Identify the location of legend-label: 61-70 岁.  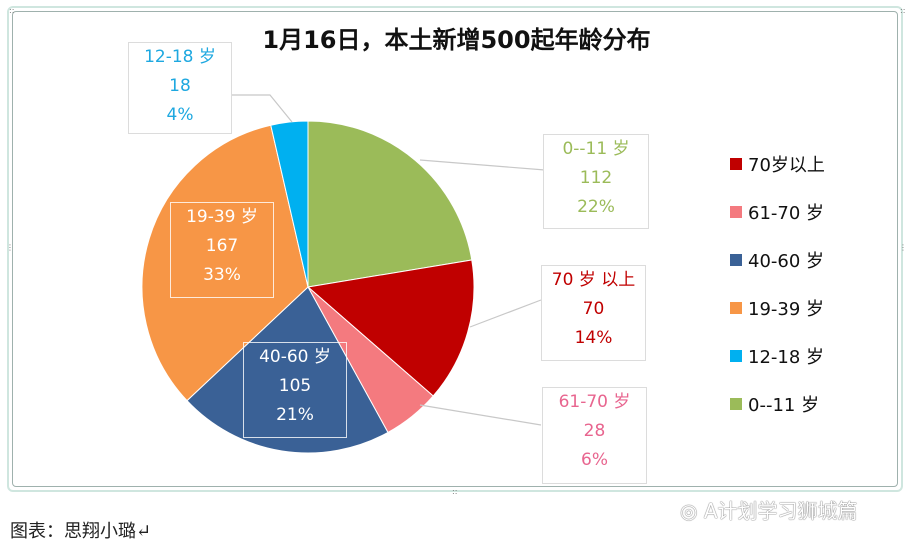
(786, 213).